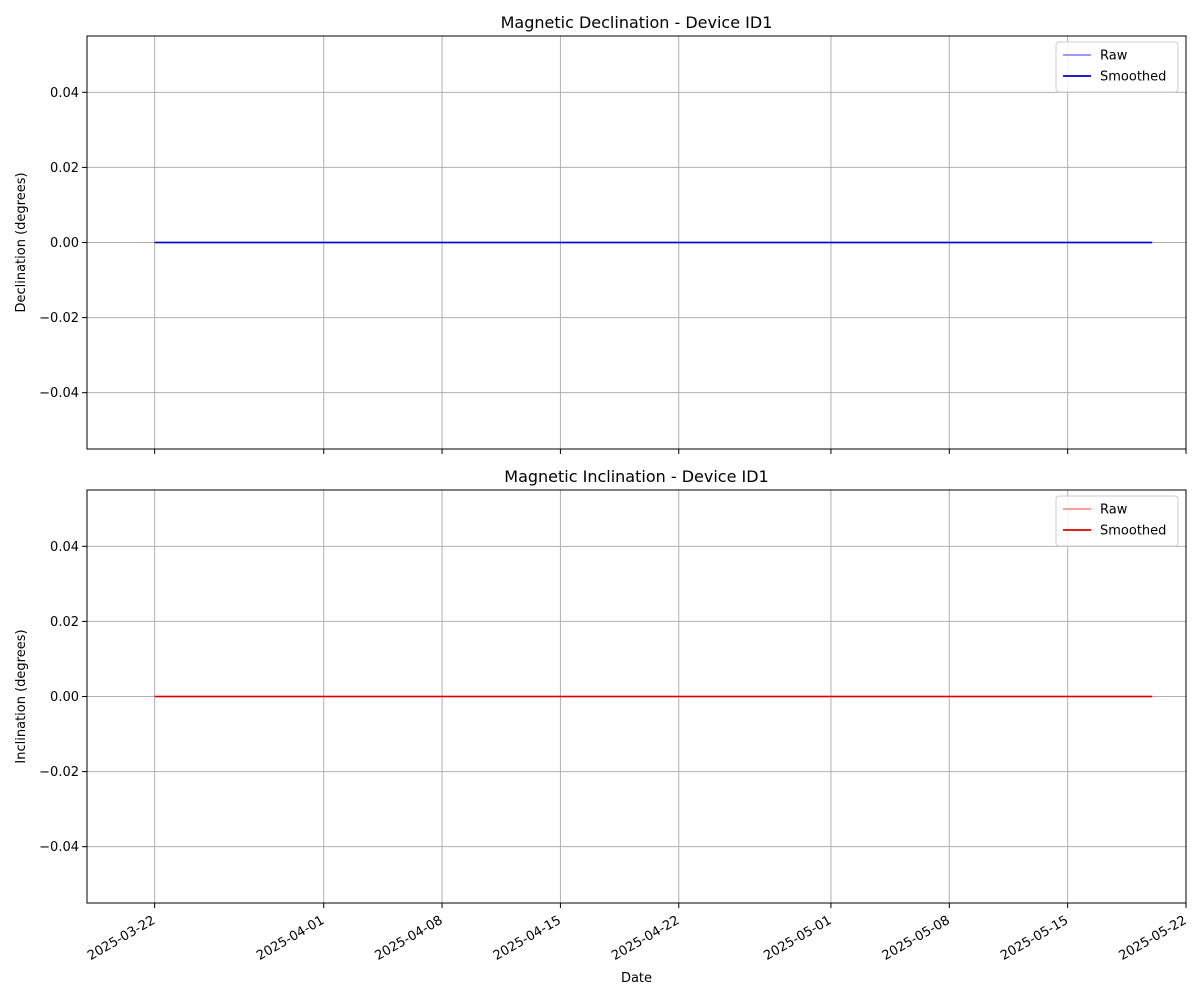  I want to click on y-axis-label: Declination (degrees), so click(21, 242).